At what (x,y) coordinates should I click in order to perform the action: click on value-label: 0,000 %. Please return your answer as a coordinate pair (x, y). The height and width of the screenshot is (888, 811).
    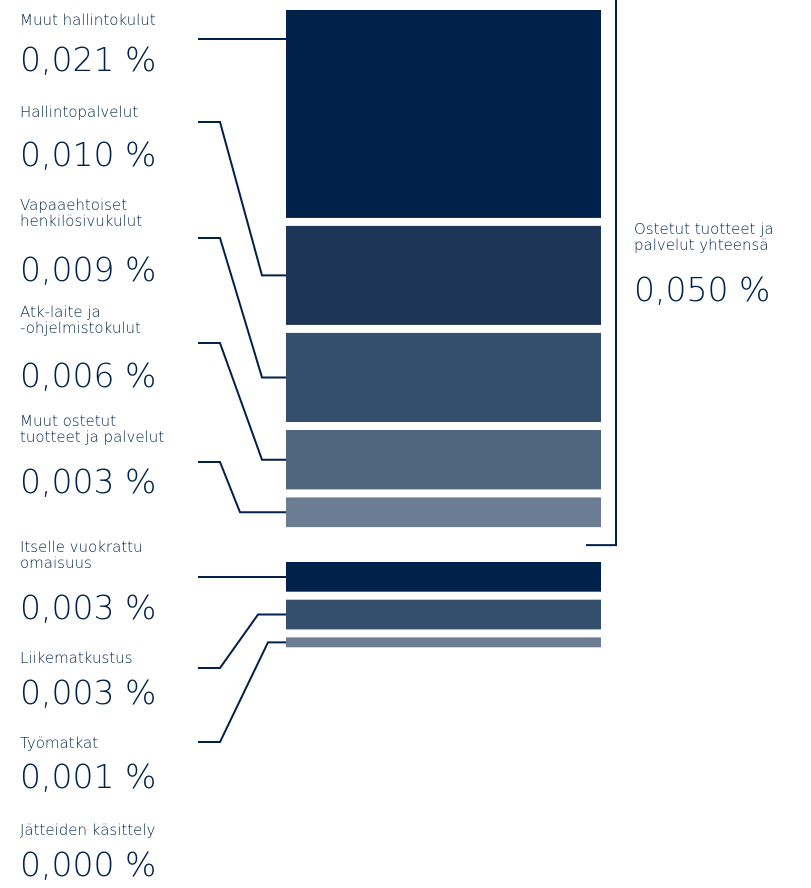
    Looking at the image, I should click on (88, 864).